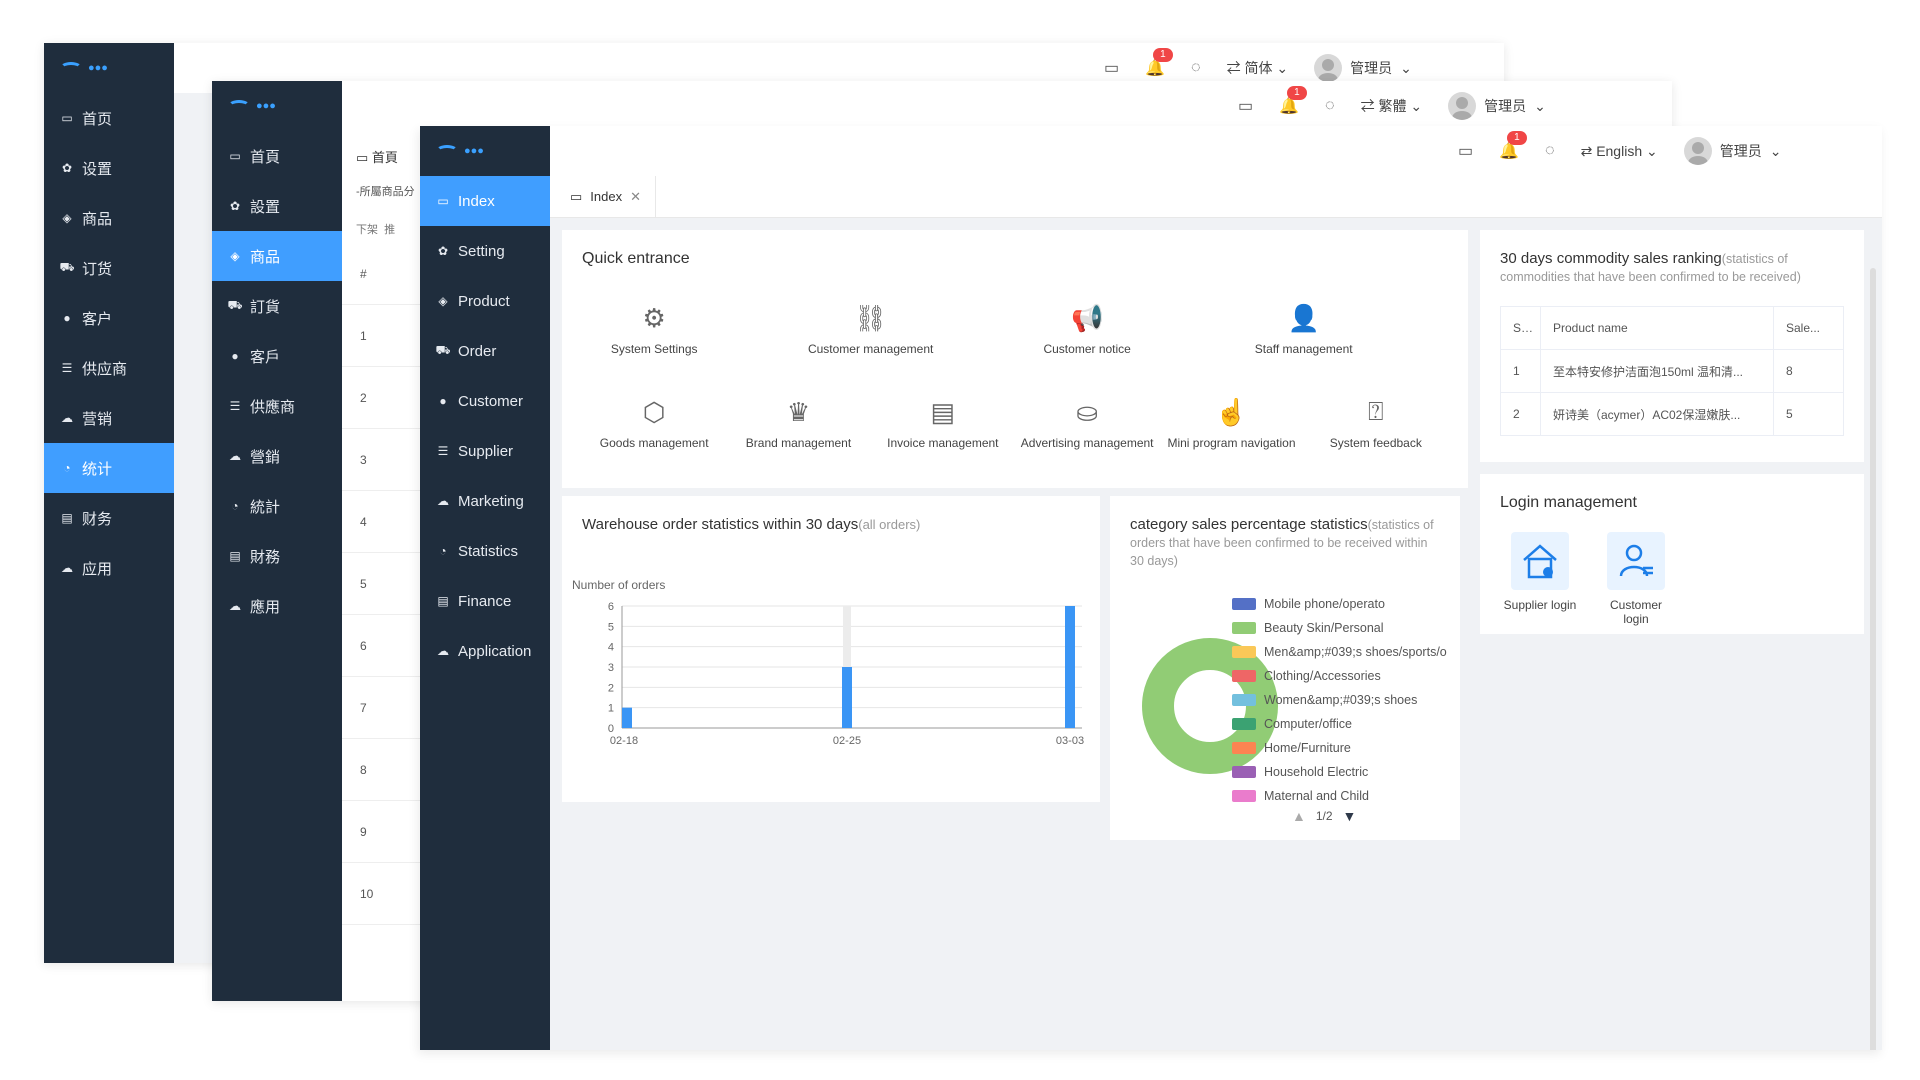 This screenshot has width=1920, height=1080. I want to click on table-row: 1, so click(381, 336).